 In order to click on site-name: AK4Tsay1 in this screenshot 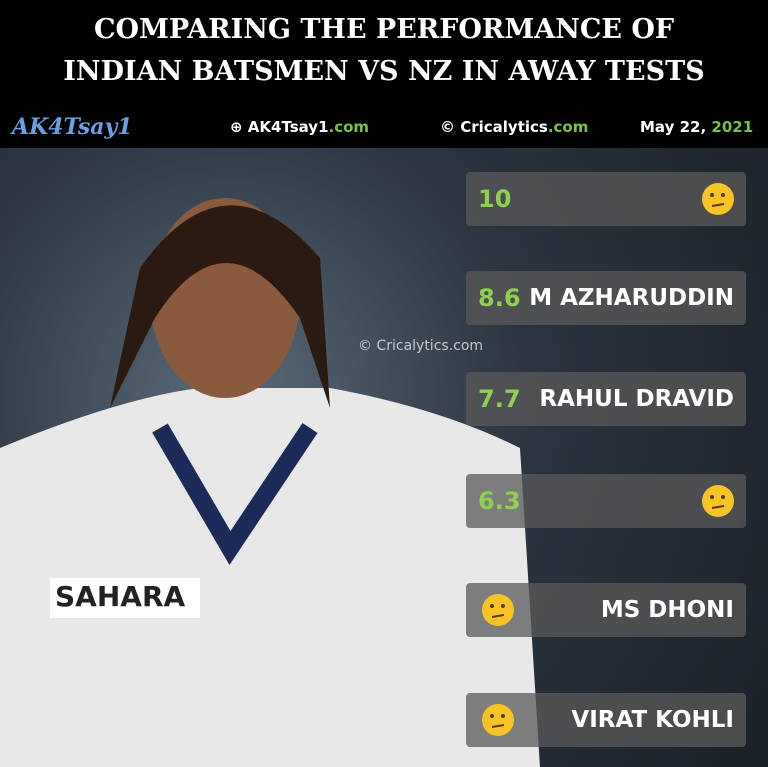, I will do `click(288, 127)`.